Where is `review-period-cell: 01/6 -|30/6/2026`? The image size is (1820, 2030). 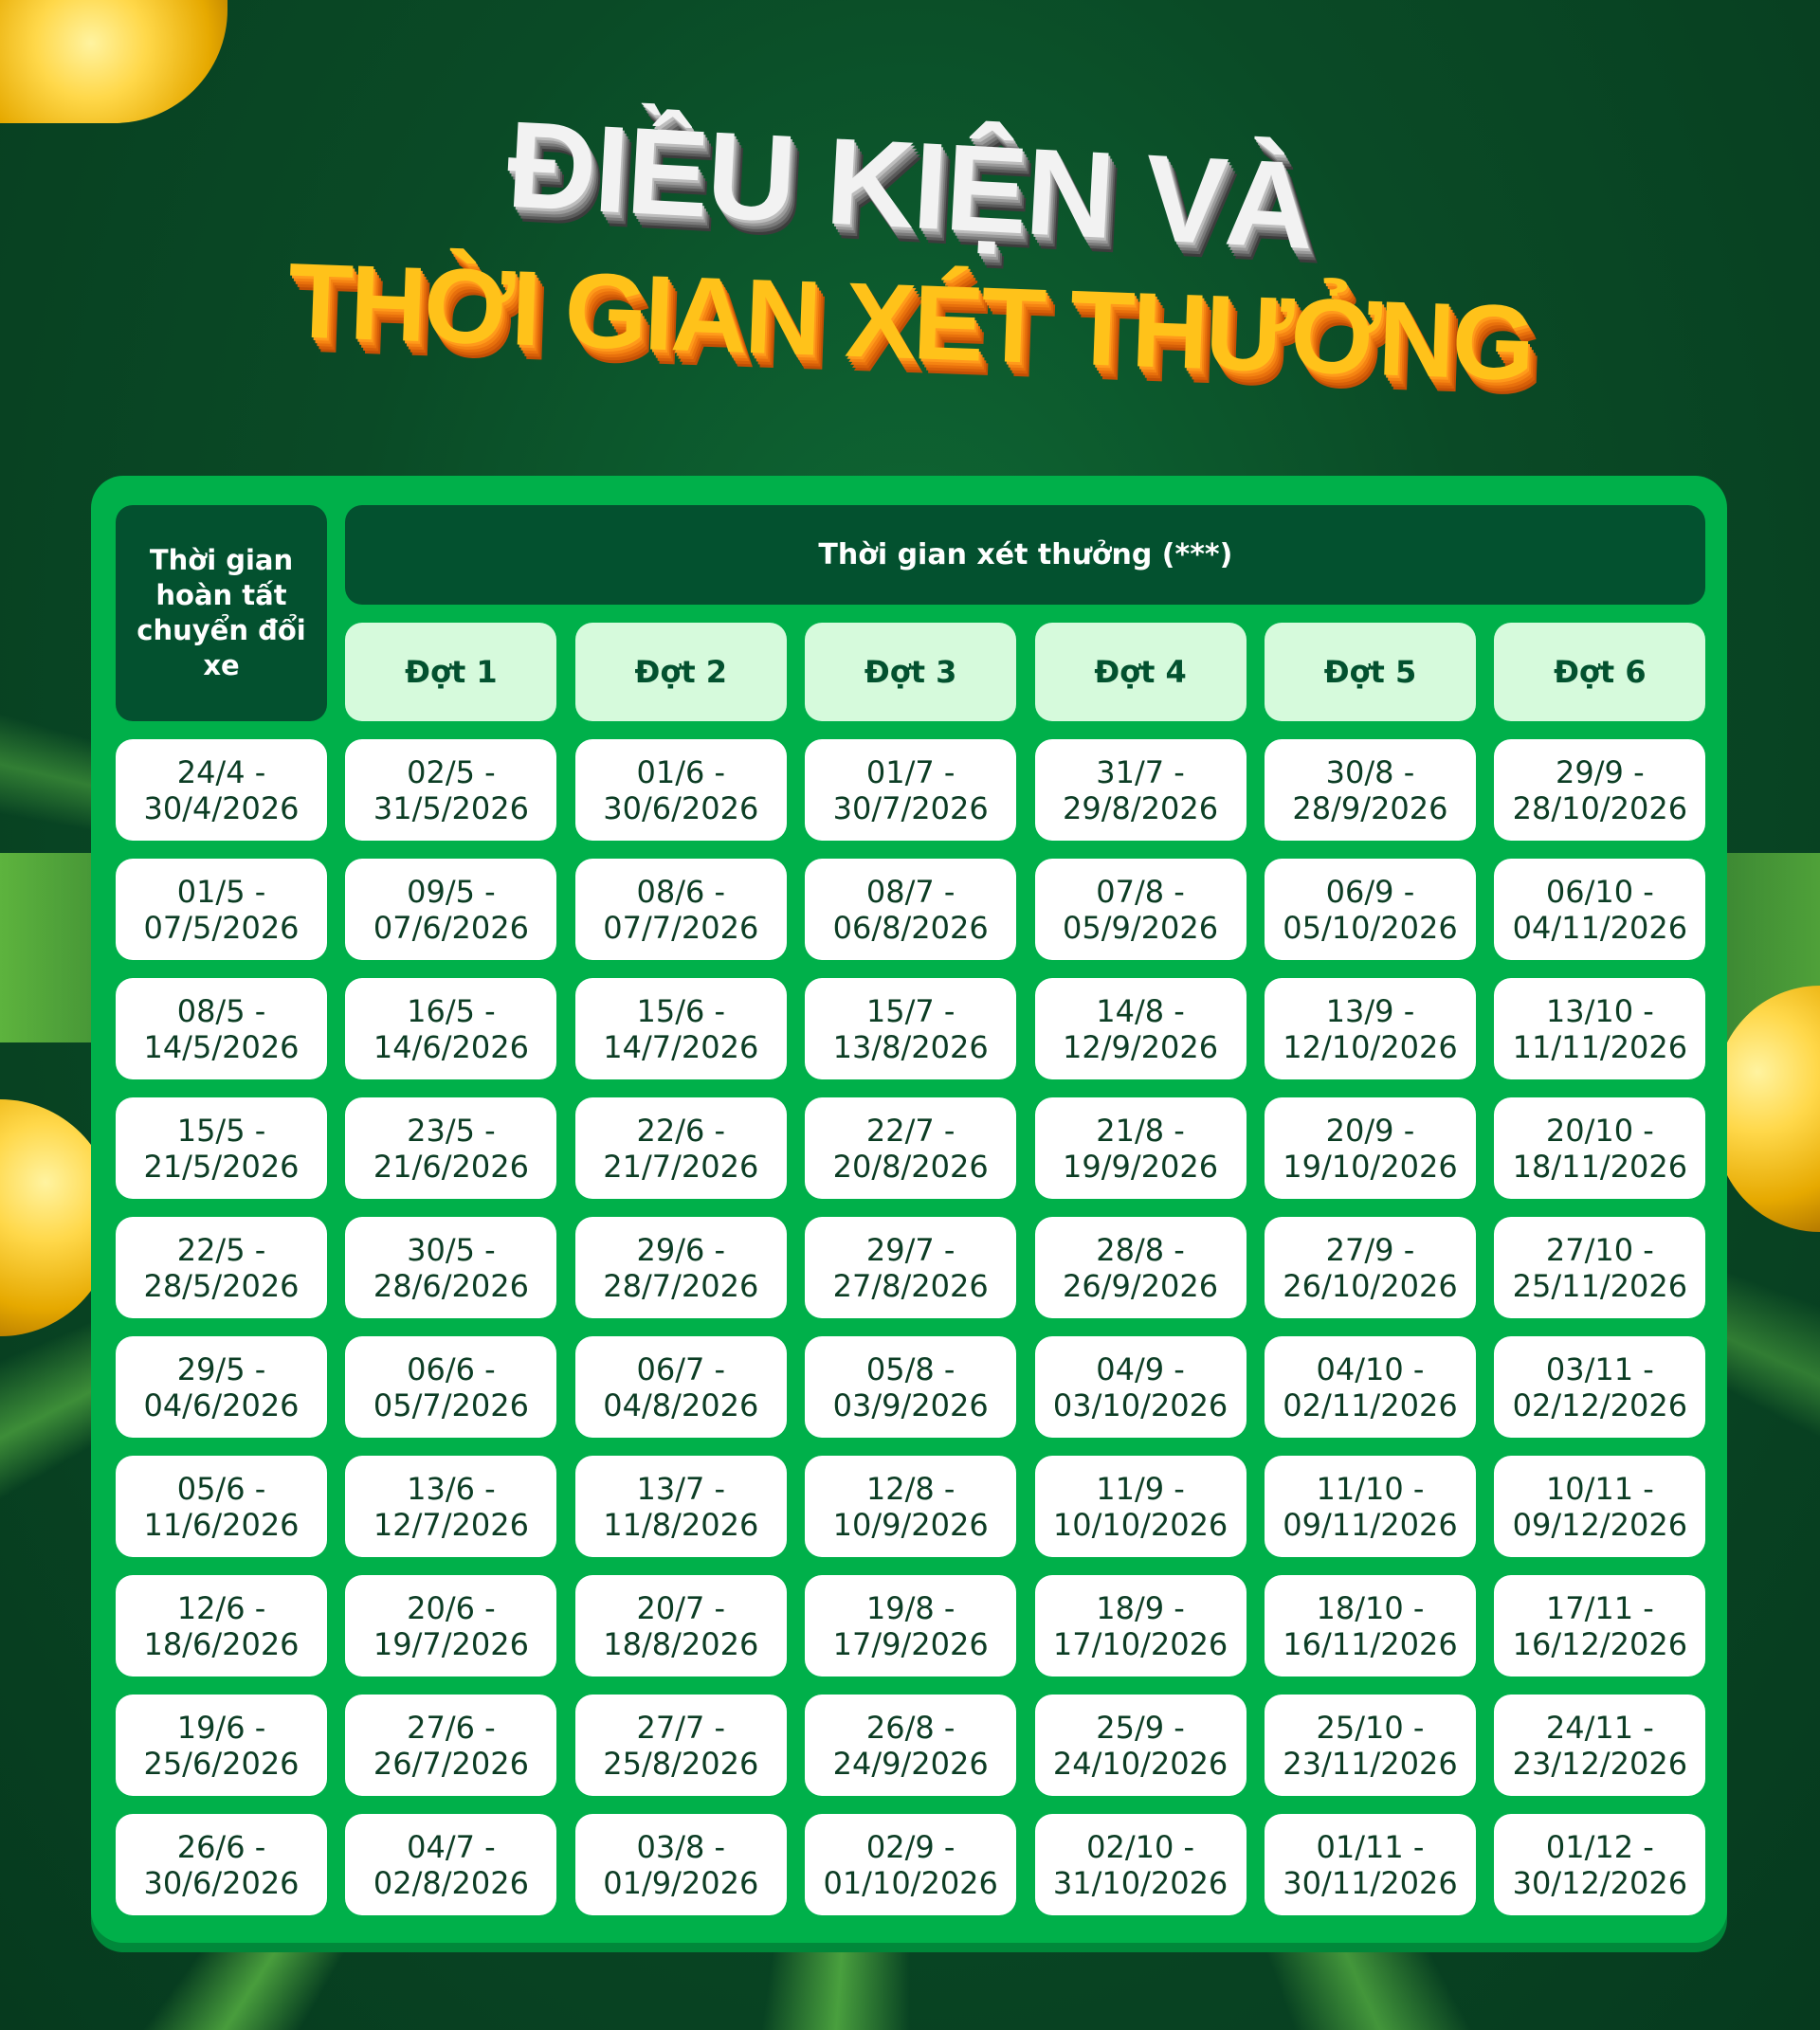
review-period-cell: 01/6 -|30/6/2026 is located at coordinates (680, 790).